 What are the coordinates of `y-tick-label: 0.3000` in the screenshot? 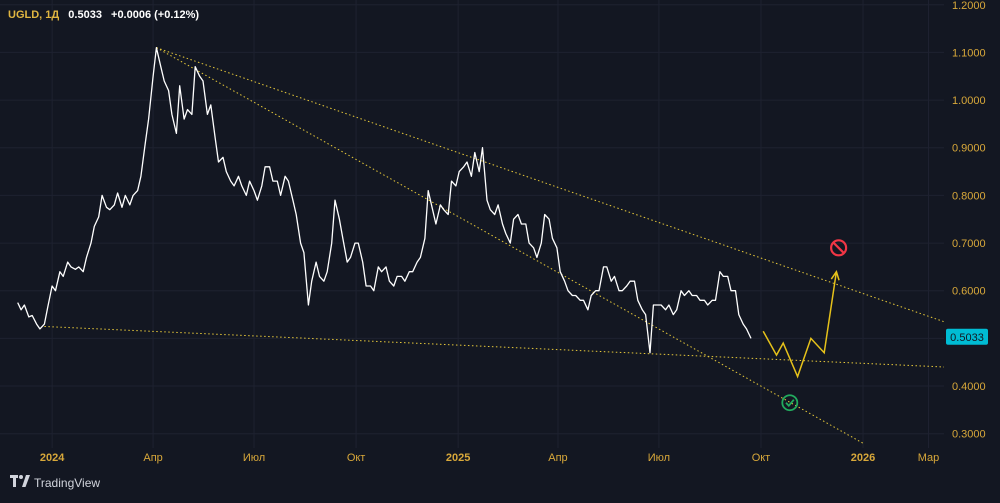 It's located at (969, 435).